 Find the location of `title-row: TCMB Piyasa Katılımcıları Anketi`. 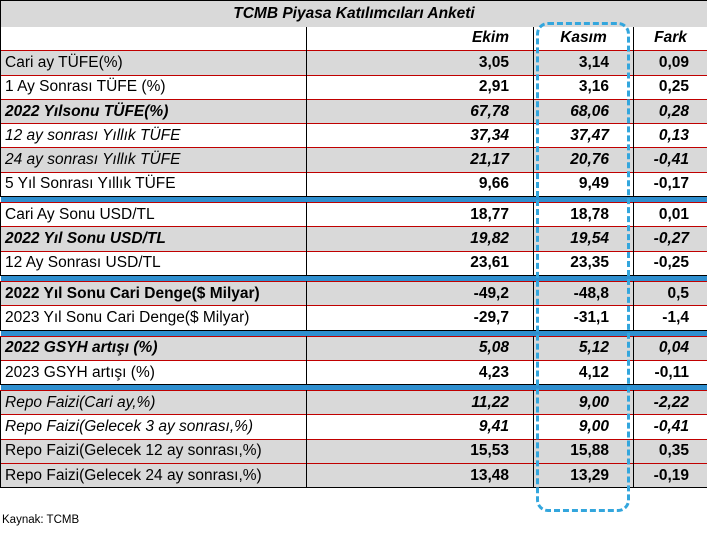

title-row: TCMB Piyasa Katılımcıları Anketi is located at coordinates (353, 13).